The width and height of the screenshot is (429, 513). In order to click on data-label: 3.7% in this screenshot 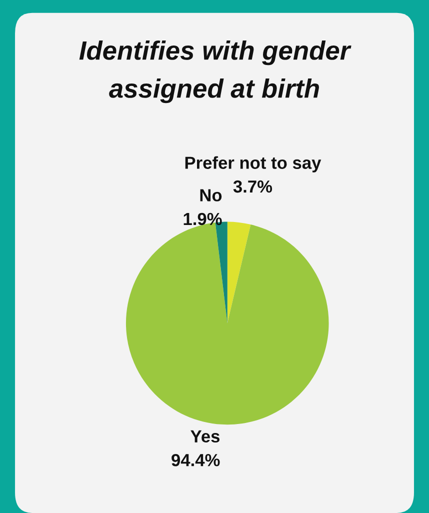, I will do `click(252, 186)`.